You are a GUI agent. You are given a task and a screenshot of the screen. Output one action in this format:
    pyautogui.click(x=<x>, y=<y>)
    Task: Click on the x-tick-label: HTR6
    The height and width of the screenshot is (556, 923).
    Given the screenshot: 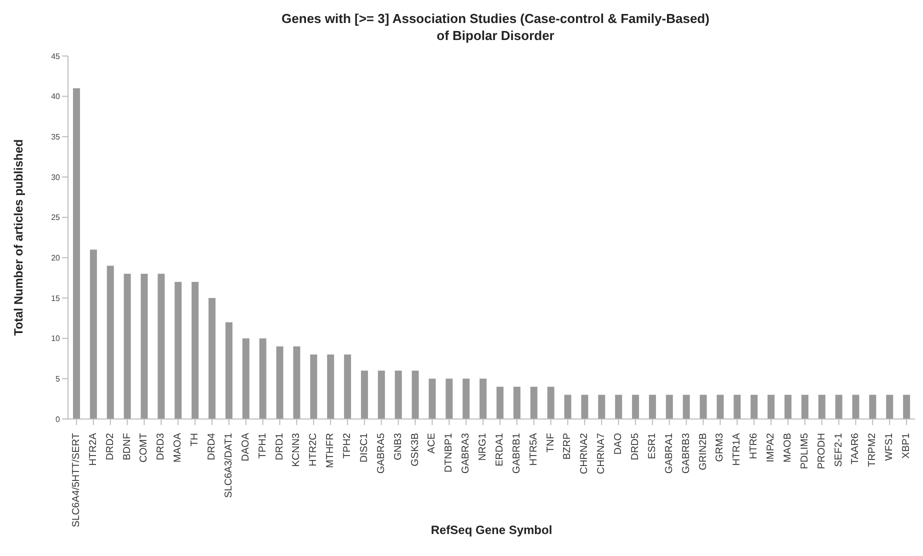 What is the action you would take?
    pyautogui.click(x=754, y=446)
    